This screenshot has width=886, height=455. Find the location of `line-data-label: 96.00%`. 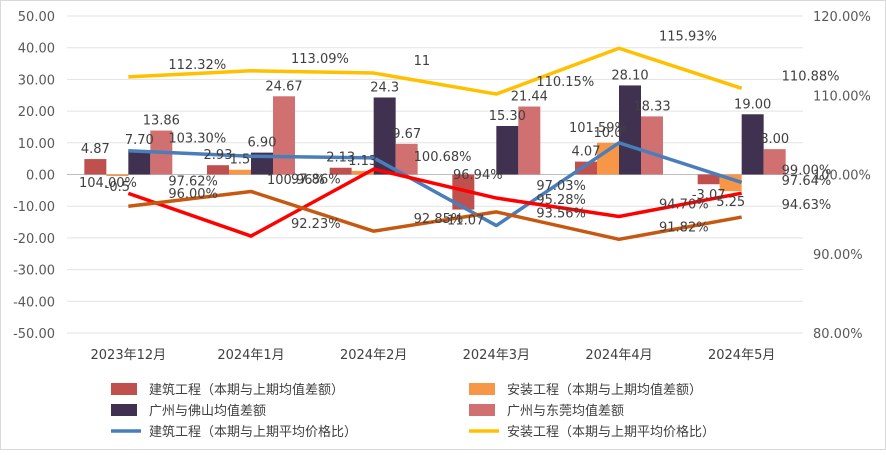

line-data-label: 96.00% is located at coordinates (193, 194).